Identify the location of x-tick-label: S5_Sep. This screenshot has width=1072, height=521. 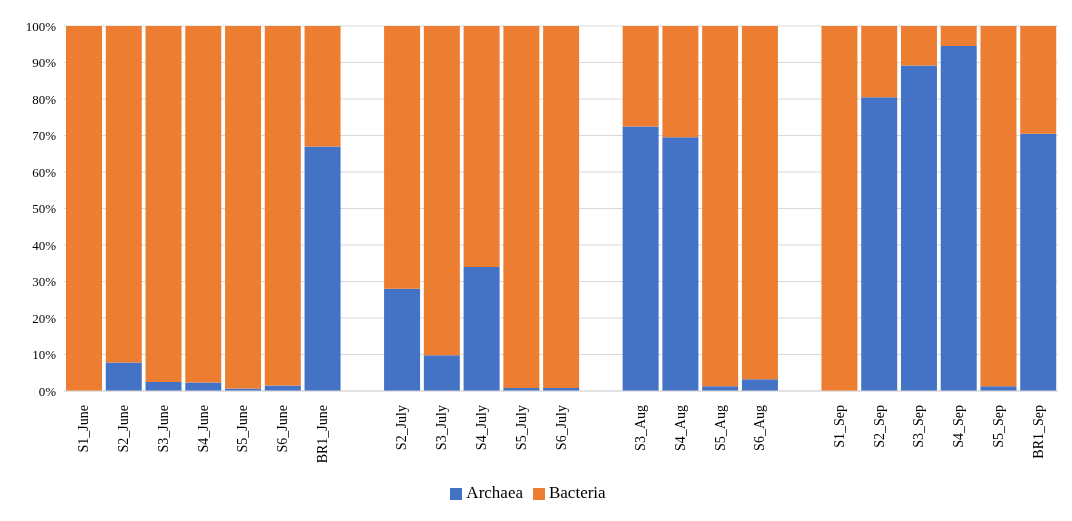
(998, 426).